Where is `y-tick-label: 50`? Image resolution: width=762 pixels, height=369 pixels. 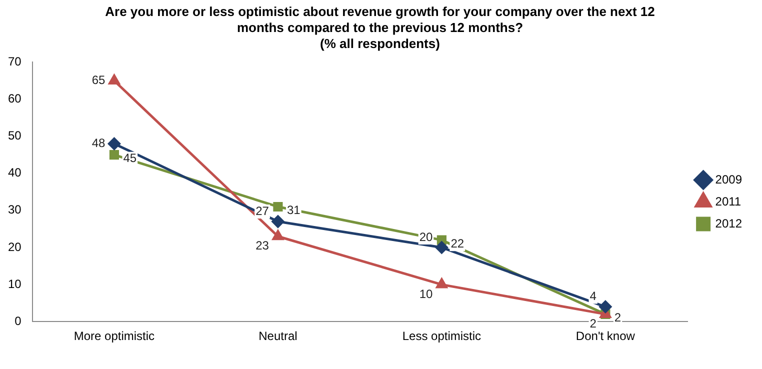 y-tick-label: 50 is located at coordinates (15, 135).